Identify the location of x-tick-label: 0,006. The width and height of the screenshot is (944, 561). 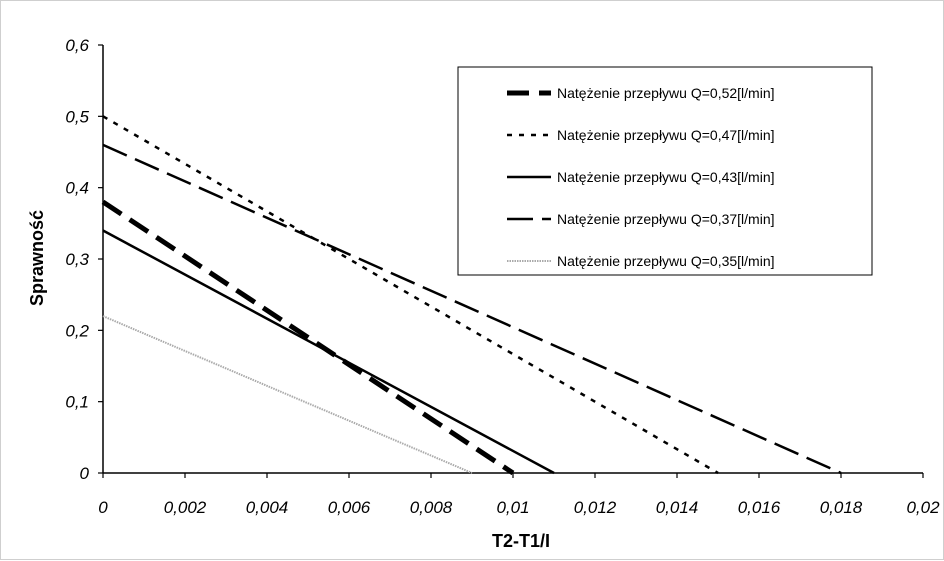
(349, 507).